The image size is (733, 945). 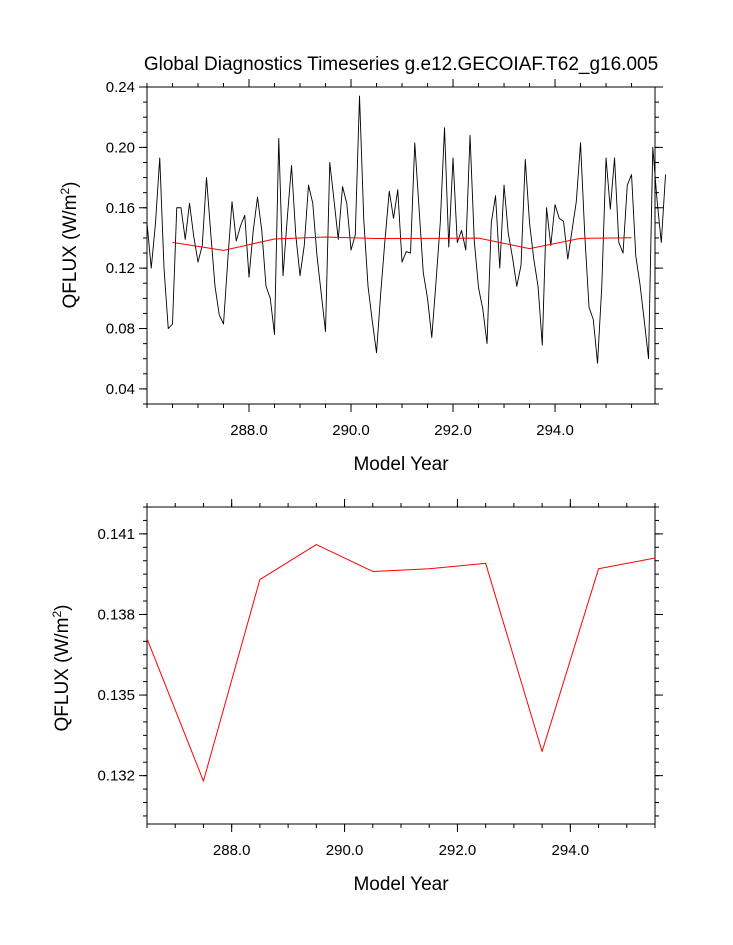 I want to click on x-axis-label-bottom: Model Year, so click(x=401, y=884).